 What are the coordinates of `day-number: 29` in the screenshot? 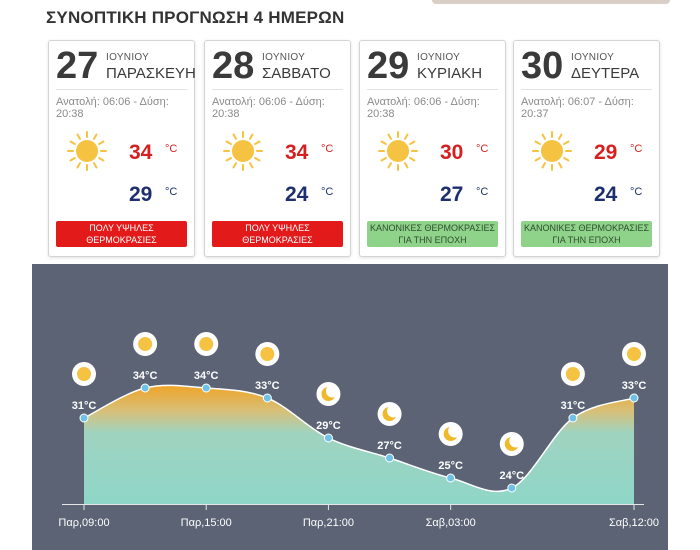 It's located at (388, 66).